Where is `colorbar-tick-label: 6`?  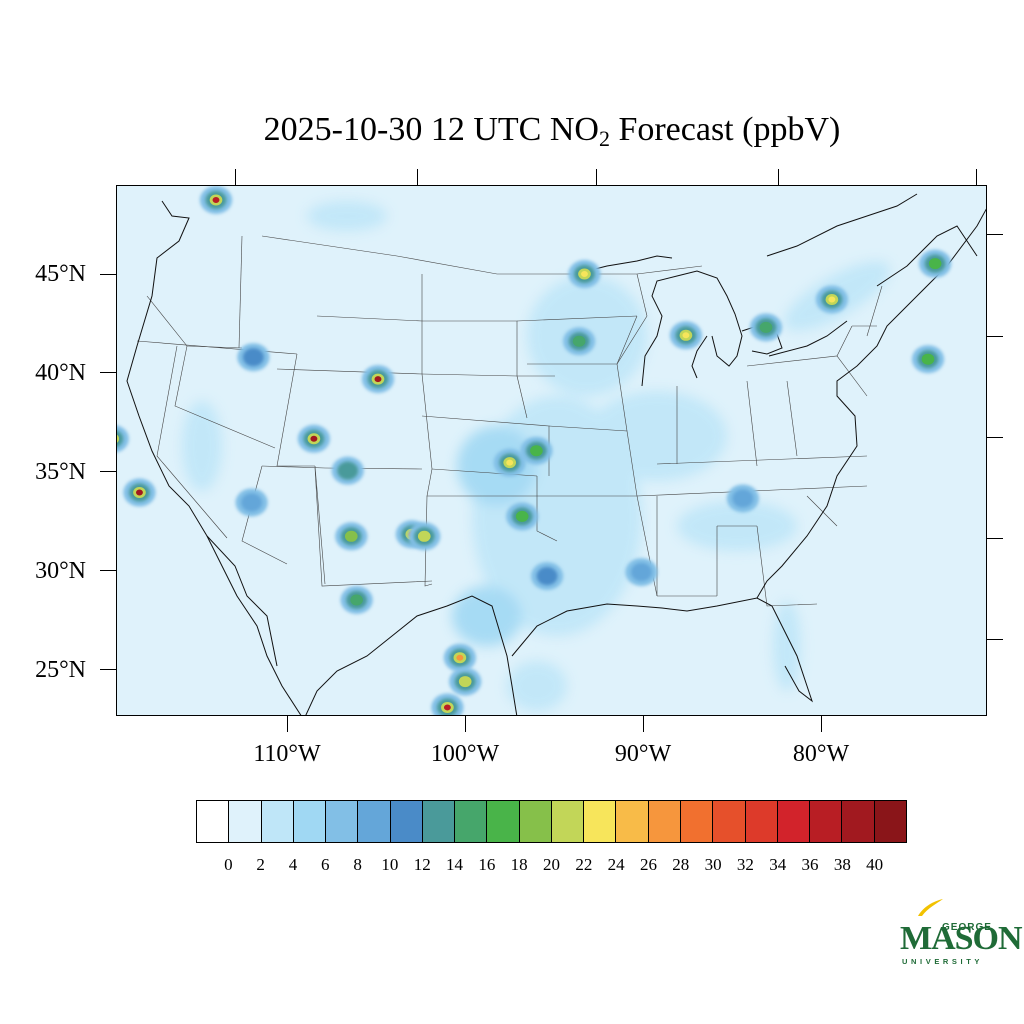 colorbar-tick-label: 6 is located at coordinates (325, 864).